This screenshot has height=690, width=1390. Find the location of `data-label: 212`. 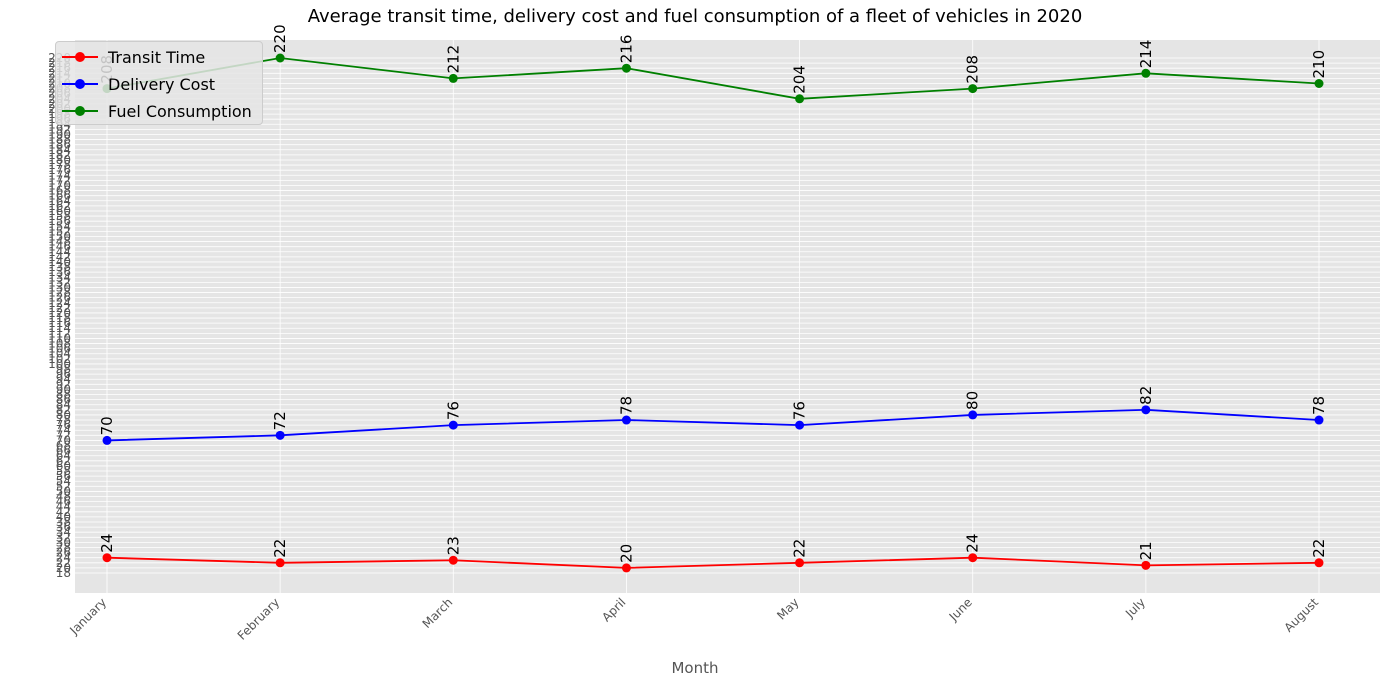

data-label: 212 is located at coordinates (453, 59).